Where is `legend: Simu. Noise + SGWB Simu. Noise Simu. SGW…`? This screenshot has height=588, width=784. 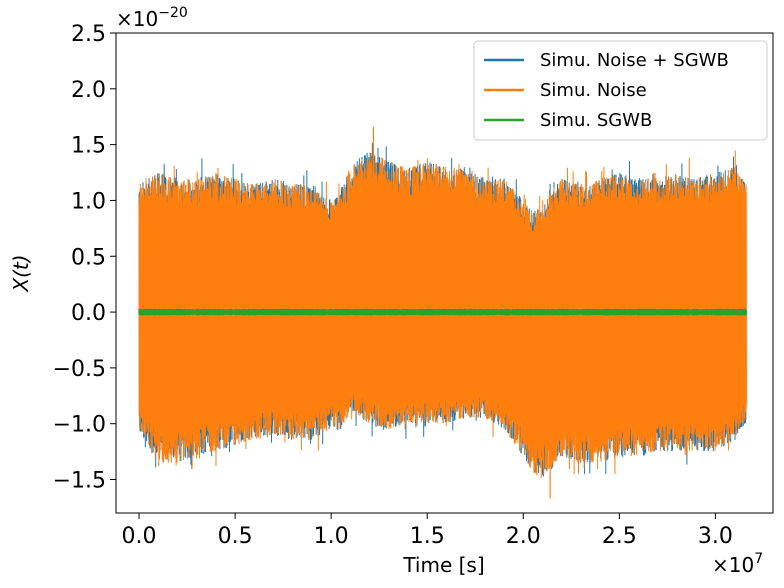 legend: Simu. Noise + SGWB Simu. Noise Simu. SGW… is located at coordinates (620, 90).